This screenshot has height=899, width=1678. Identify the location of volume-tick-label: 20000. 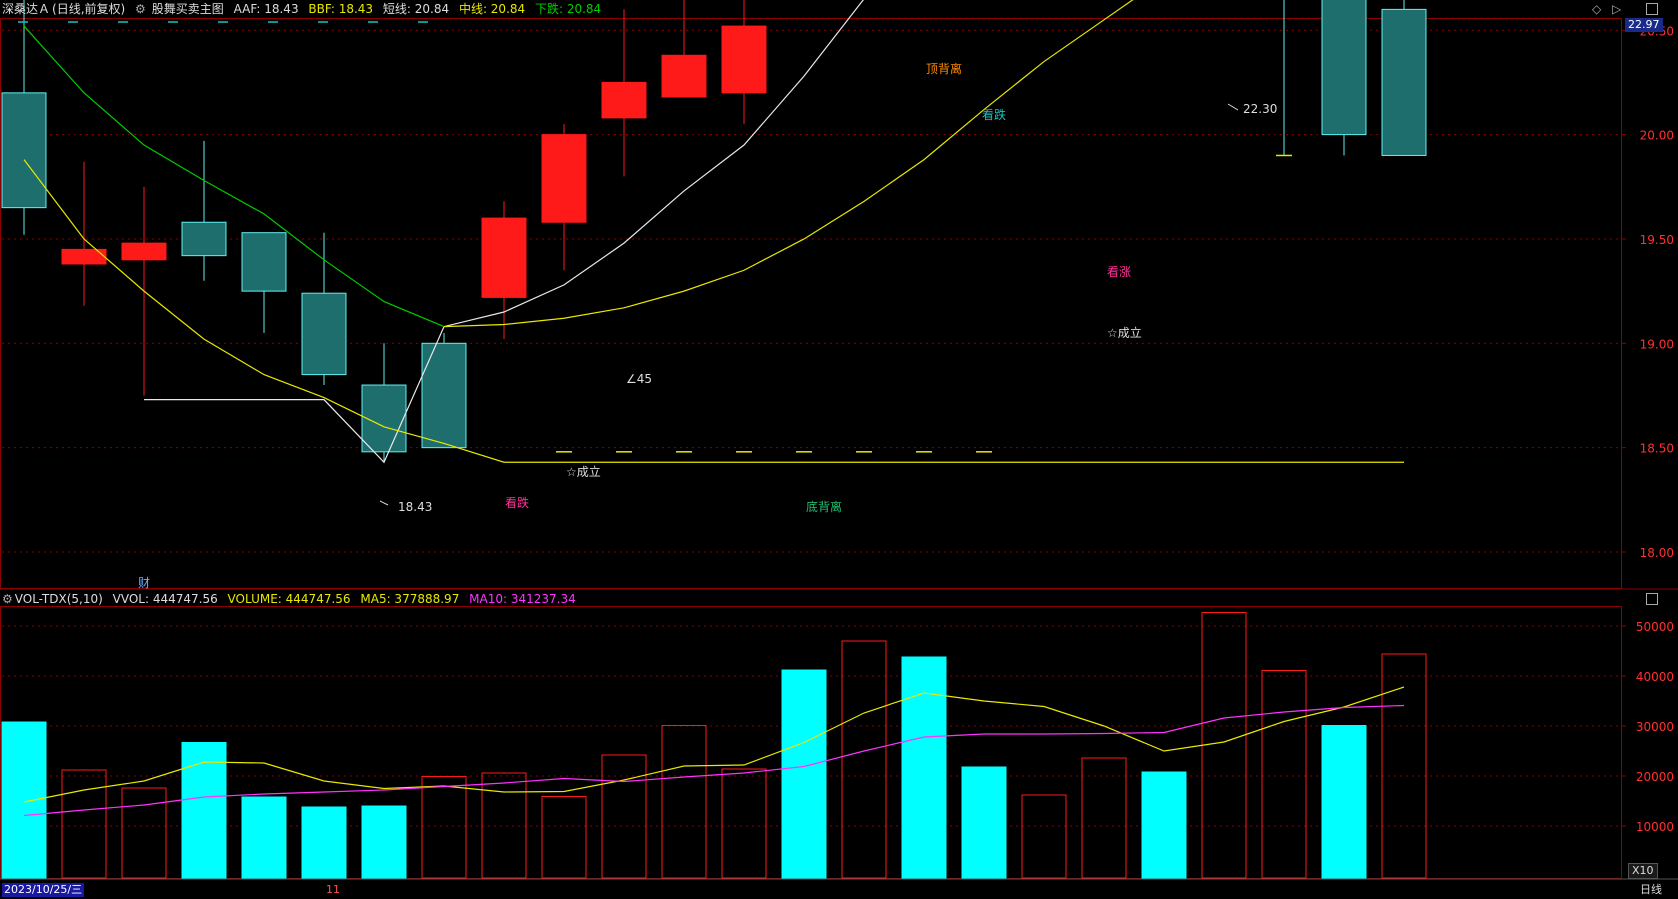
(1655, 777).